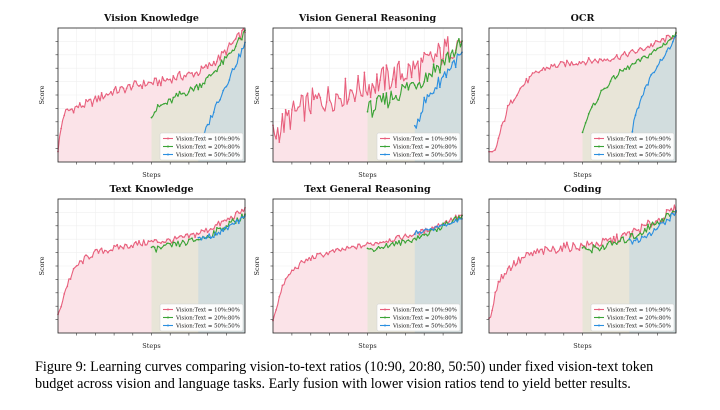  What do you see at coordinates (424, 156) in the screenshot?
I see `legend-entry: Vision:Text = 50%:50%` at bounding box center [424, 156].